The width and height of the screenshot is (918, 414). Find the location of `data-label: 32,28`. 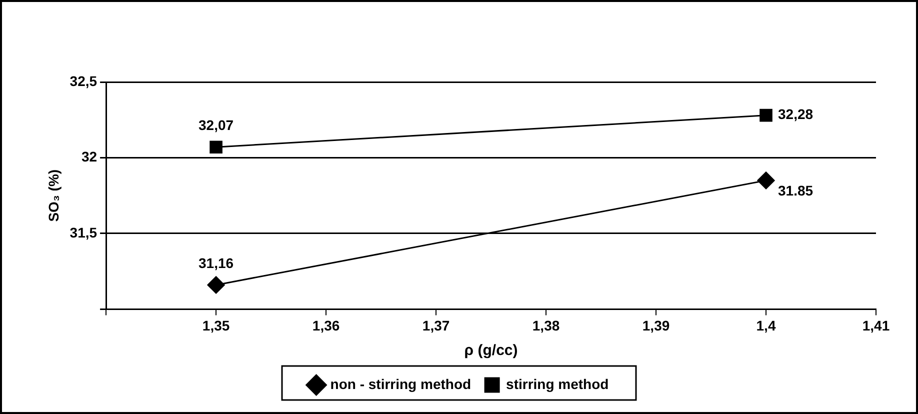

data-label: 32,28 is located at coordinates (796, 114).